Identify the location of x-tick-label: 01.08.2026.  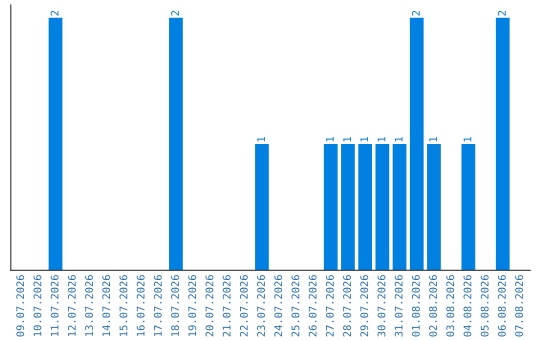
(416, 305).